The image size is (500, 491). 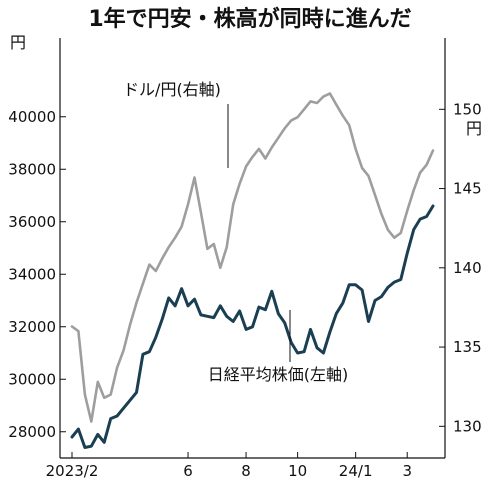 What do you see at coordinates (32, 117) in the screenshot?
I see `left-tick-label: 40000` at bounding box center [32, 117].